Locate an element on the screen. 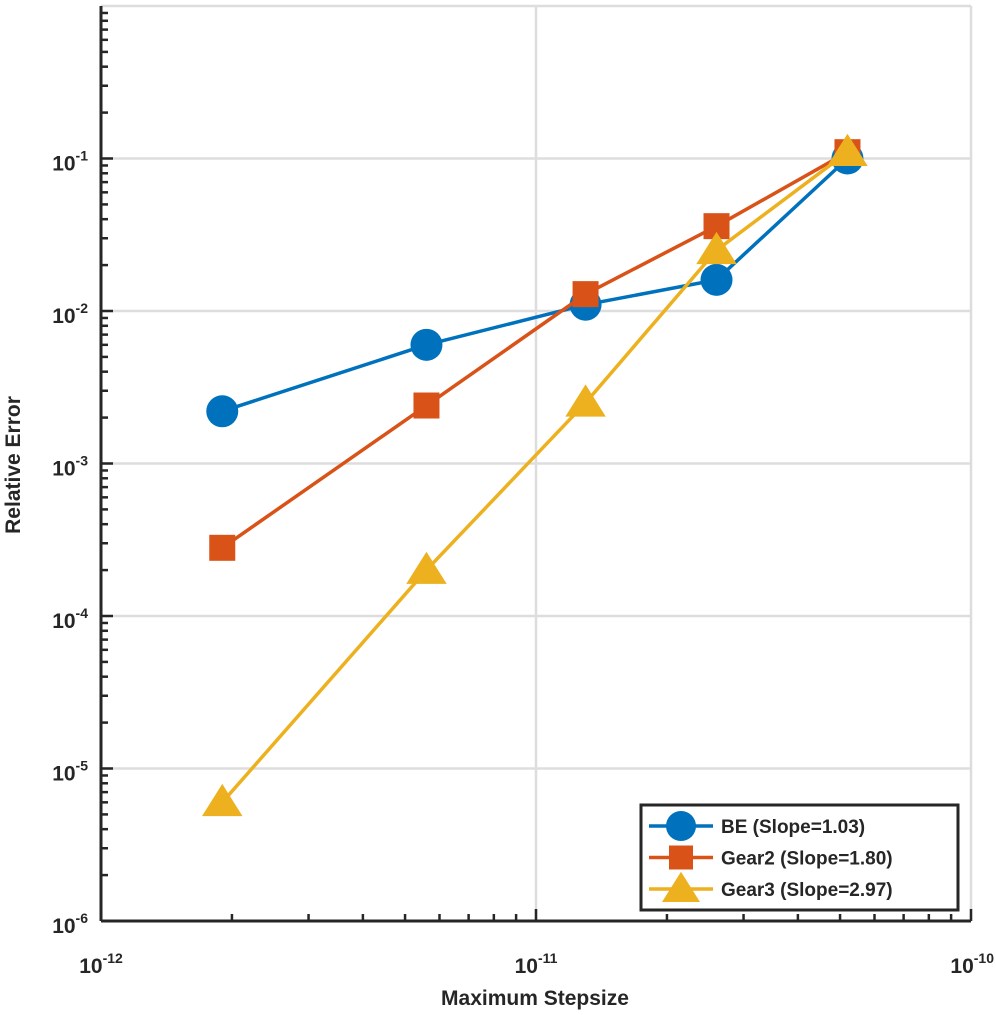 The image size is (996, 1015). tick-label-text: 10⁻³ is located at coordinates (70, 467).